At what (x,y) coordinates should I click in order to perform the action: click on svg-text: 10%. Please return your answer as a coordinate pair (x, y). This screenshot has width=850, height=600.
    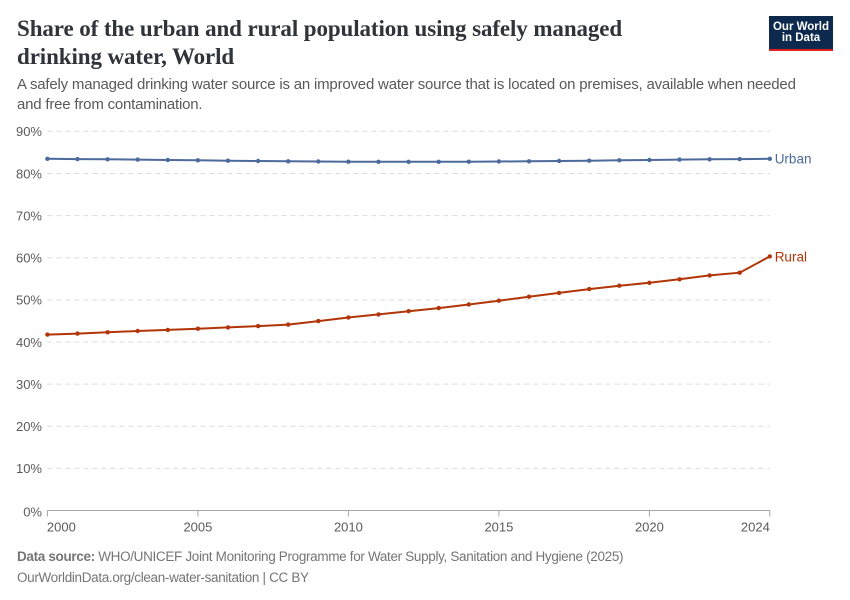
    Looking at the image, I should click on (29, 468).